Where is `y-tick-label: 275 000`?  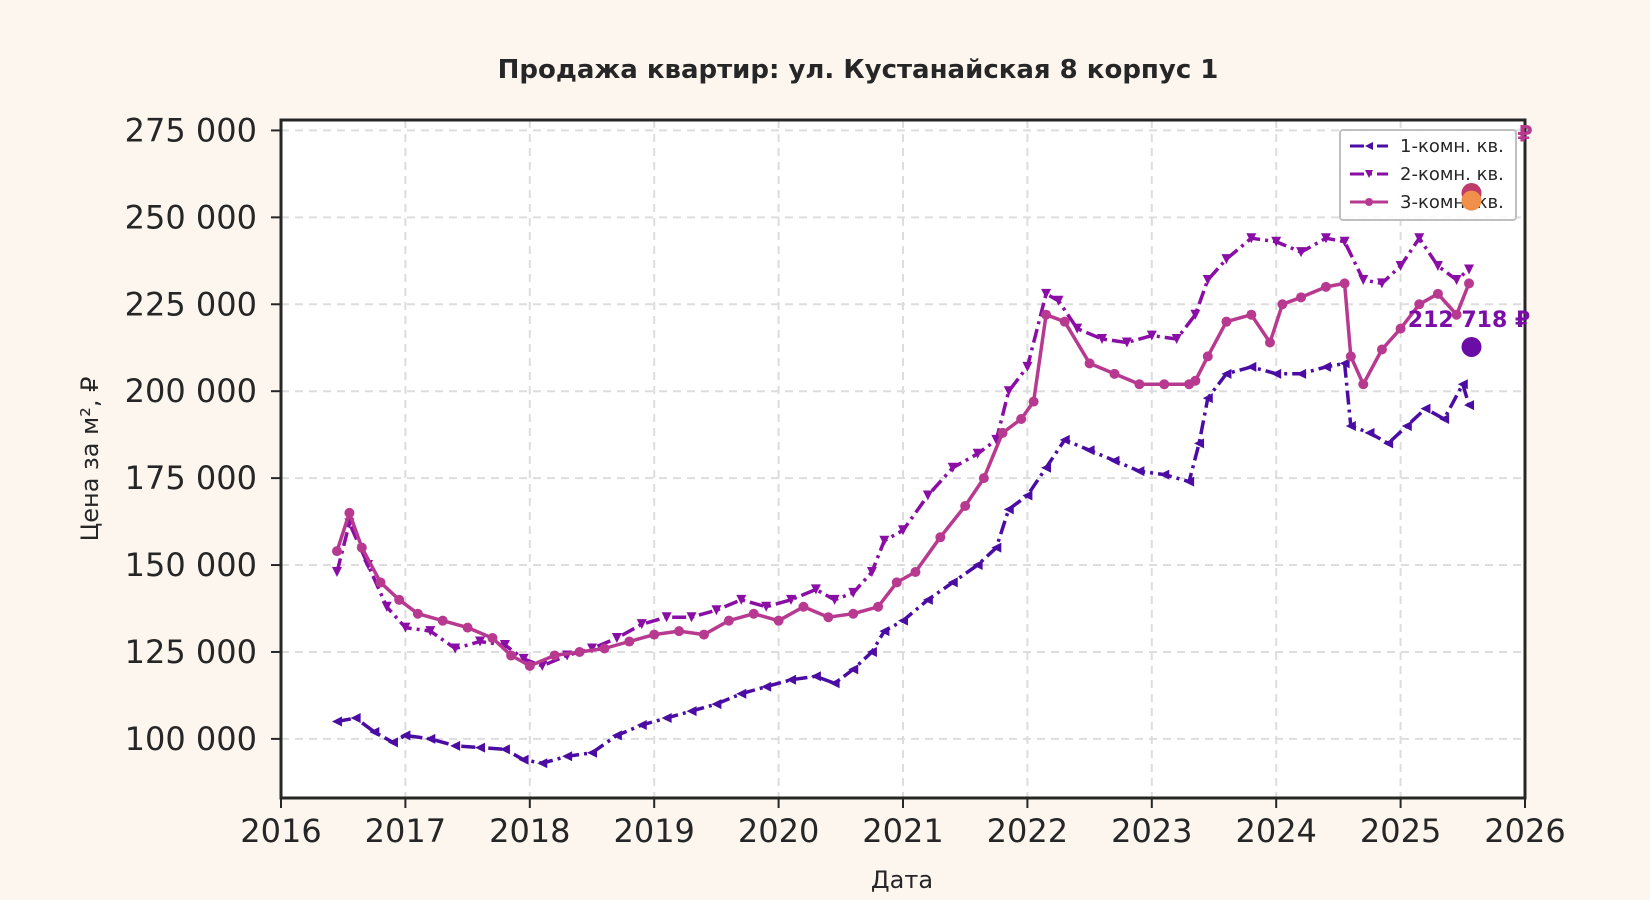
y-tick-label: 275 000 is located at coordinates (191, 130).